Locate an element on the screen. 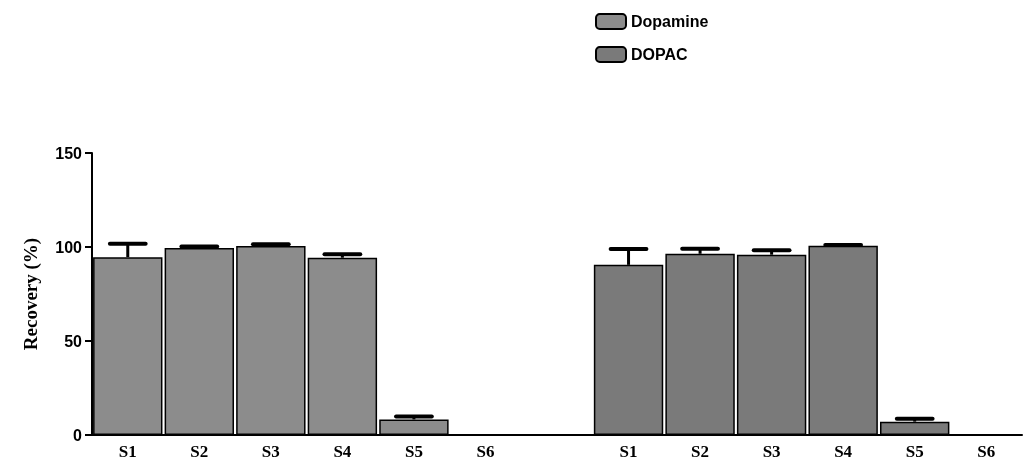 Image resolution: width=1027 pixels, height=468 pixels. y-tick-label: 100 is located at coordinates (69, 247).